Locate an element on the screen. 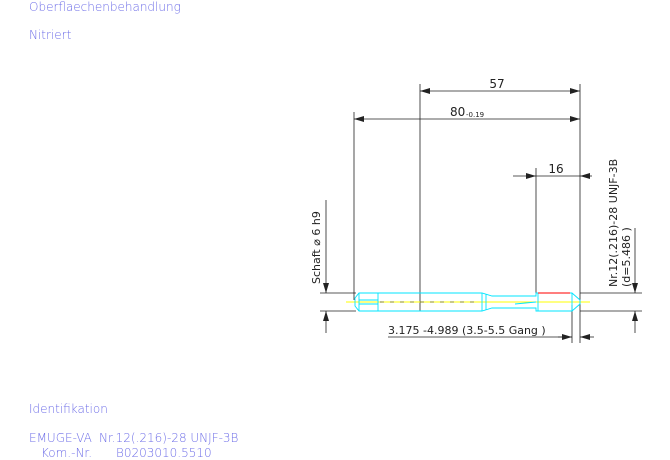 This screenshot has width=670, height=460. surface-treatment-label: Oberflaechenbehandlung is located at coordinates (105, 7).